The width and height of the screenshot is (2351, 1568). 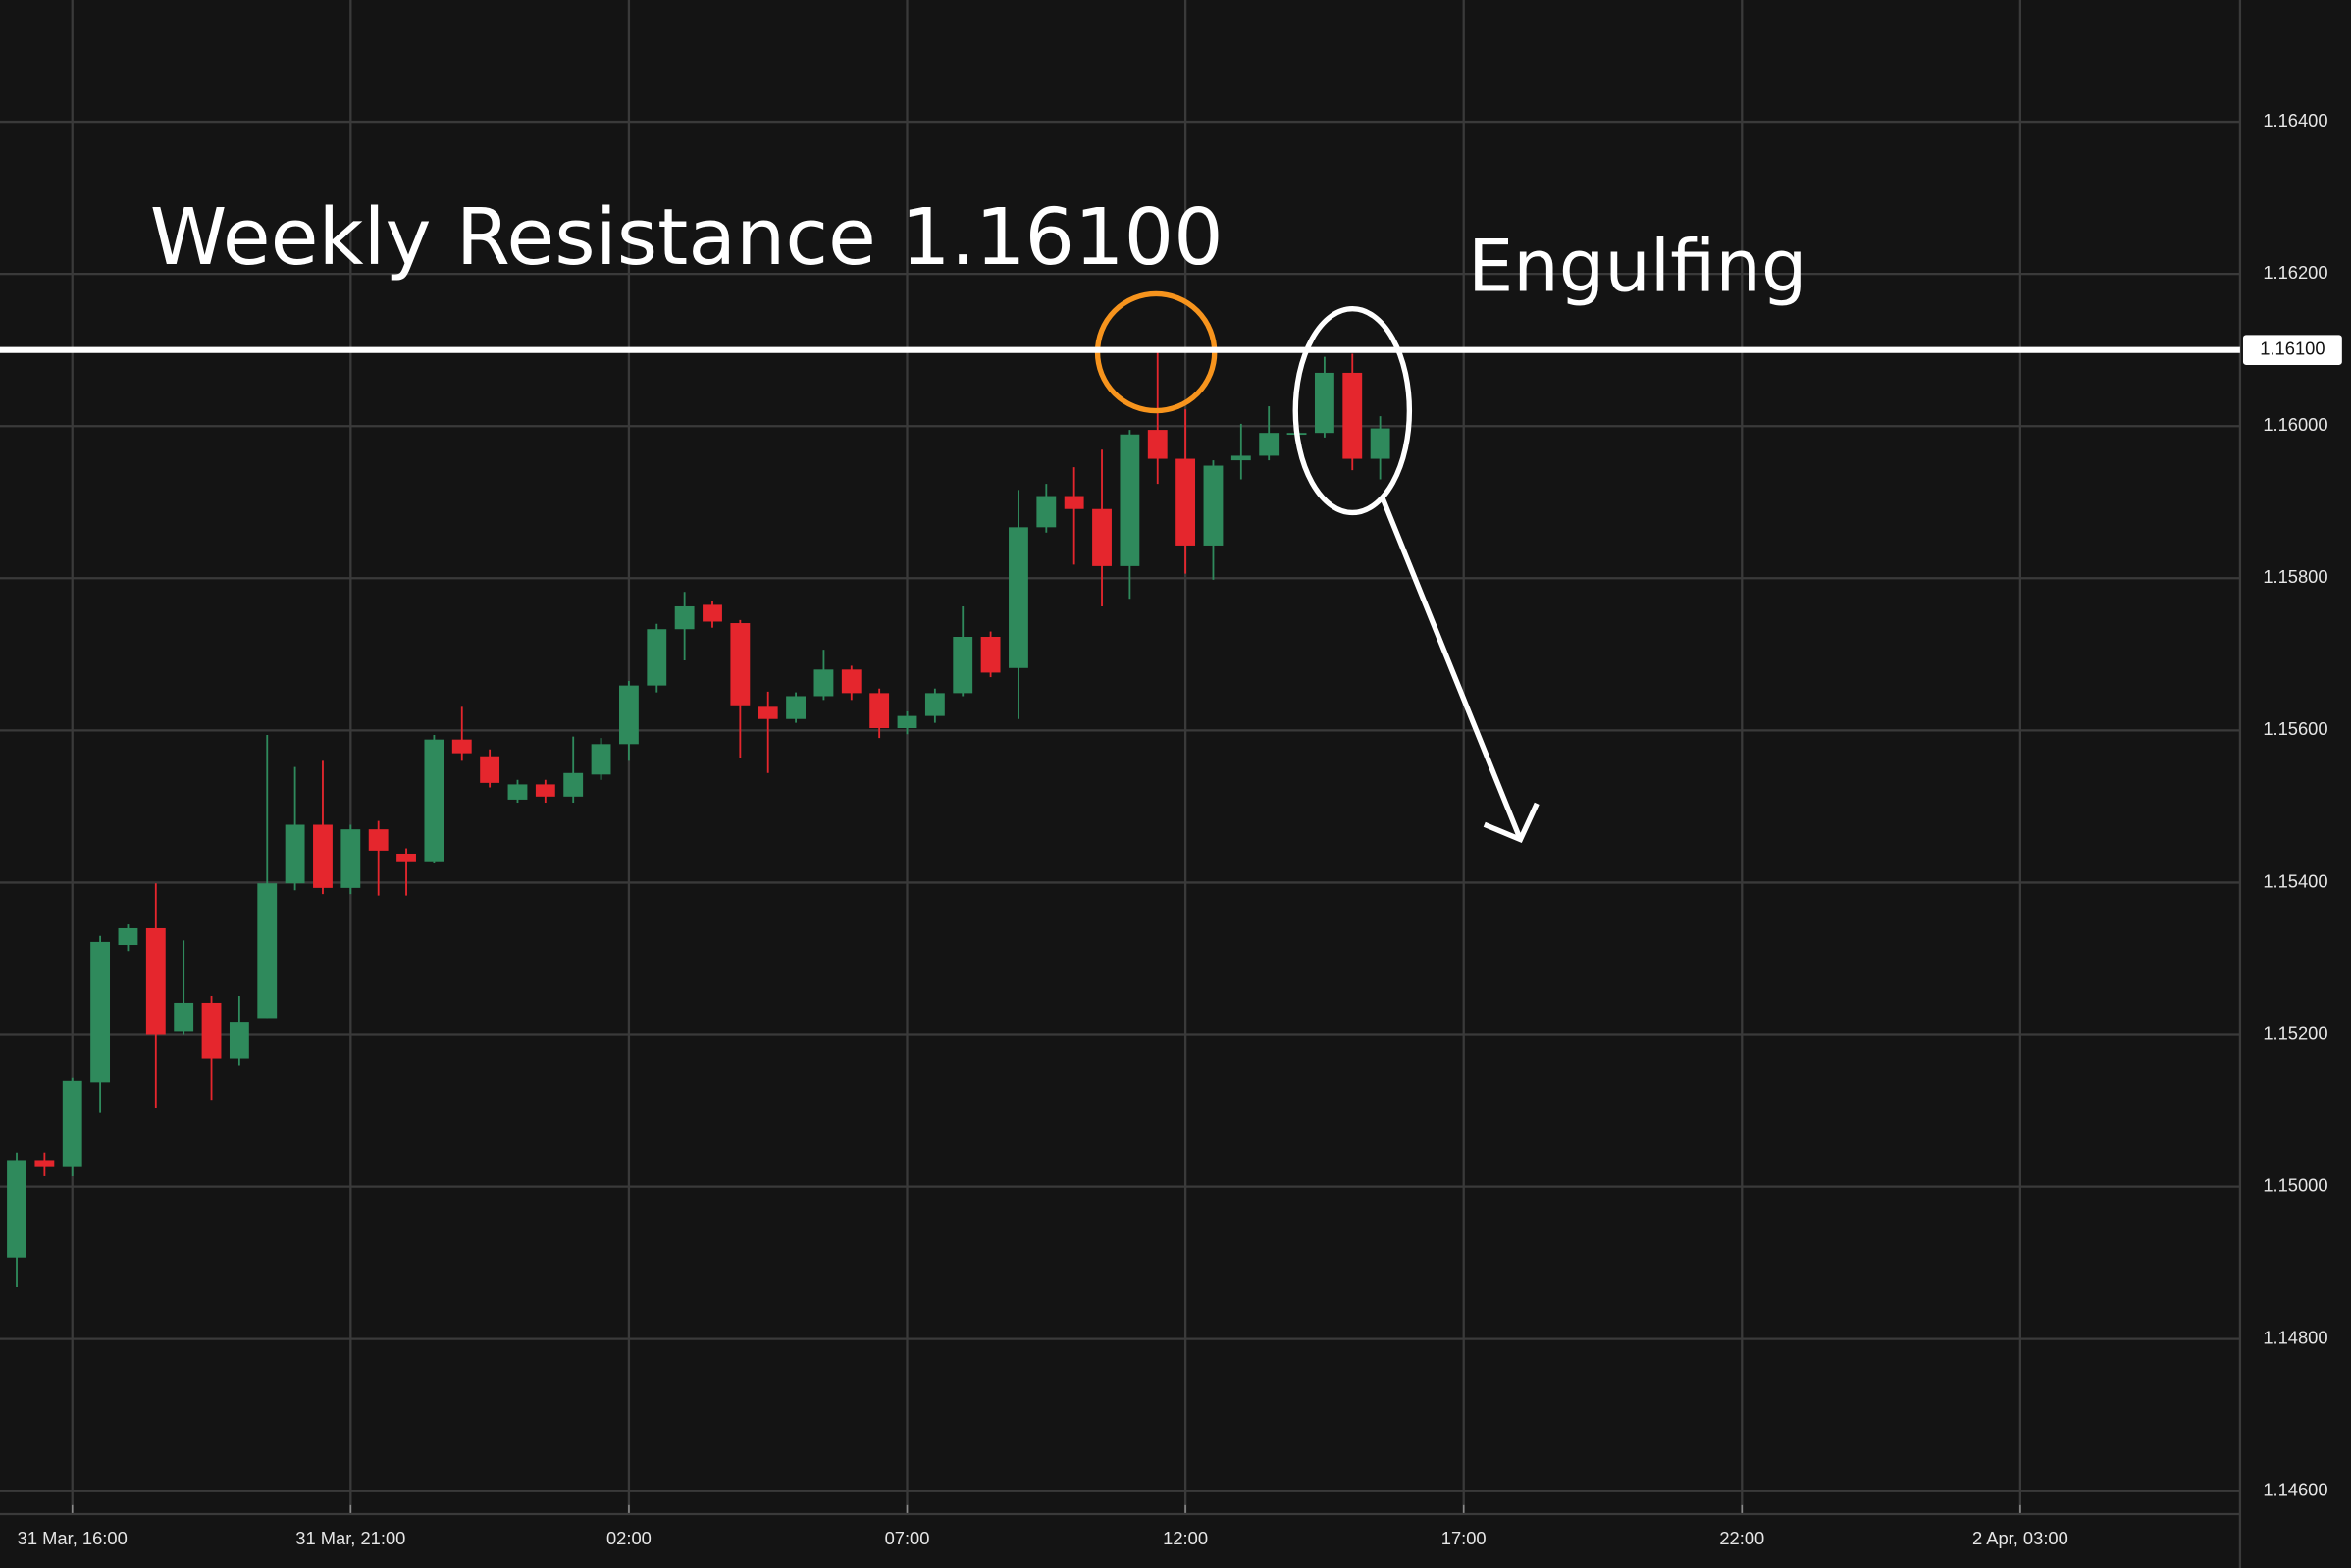 What do you see at coordinates (629, 1538) in the screenshot?
I see `x-tick-label: 02:00` at bounding box center [629, 1538].